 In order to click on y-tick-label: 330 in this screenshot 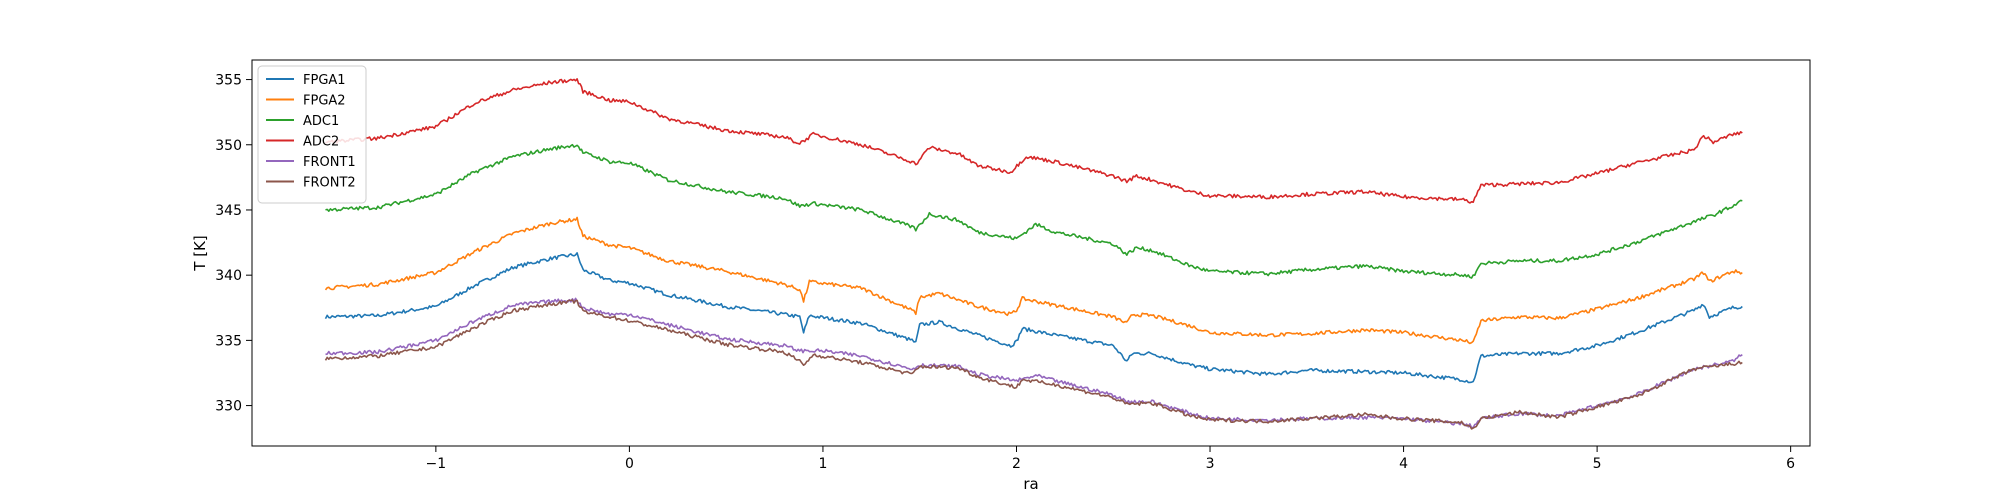, I will do `click(228, 407)`.